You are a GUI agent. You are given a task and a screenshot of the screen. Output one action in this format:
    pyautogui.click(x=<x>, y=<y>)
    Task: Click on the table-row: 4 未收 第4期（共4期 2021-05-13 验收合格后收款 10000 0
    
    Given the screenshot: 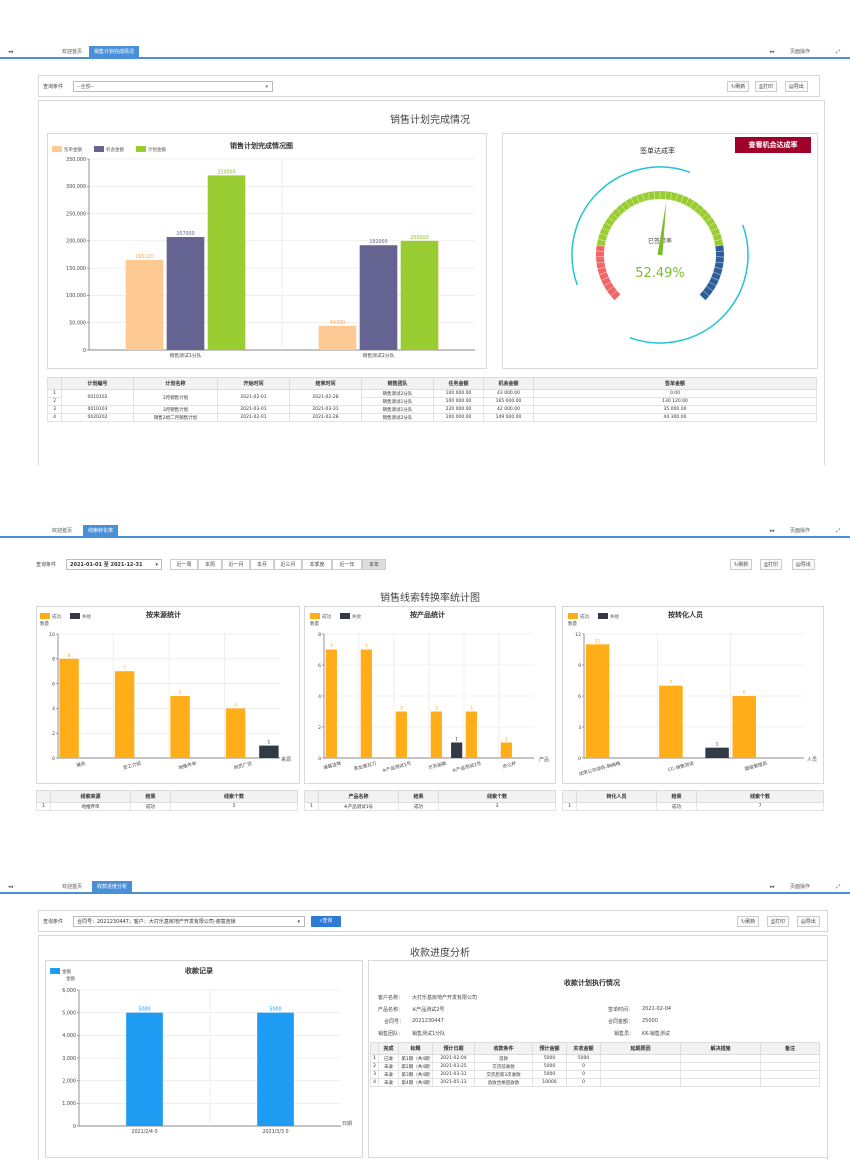 What is the action you would take?
    pyautogui.click(x=595, y=1082)
    